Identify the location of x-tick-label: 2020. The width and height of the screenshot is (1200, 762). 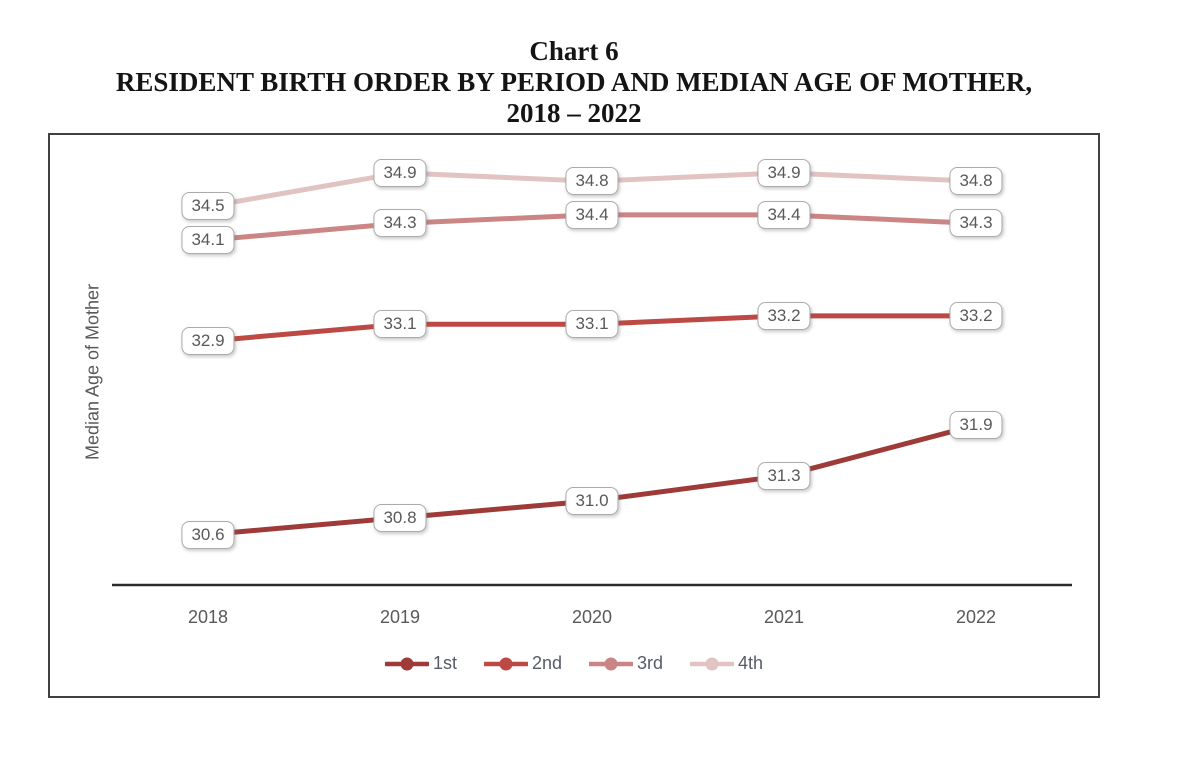
(592, 617).